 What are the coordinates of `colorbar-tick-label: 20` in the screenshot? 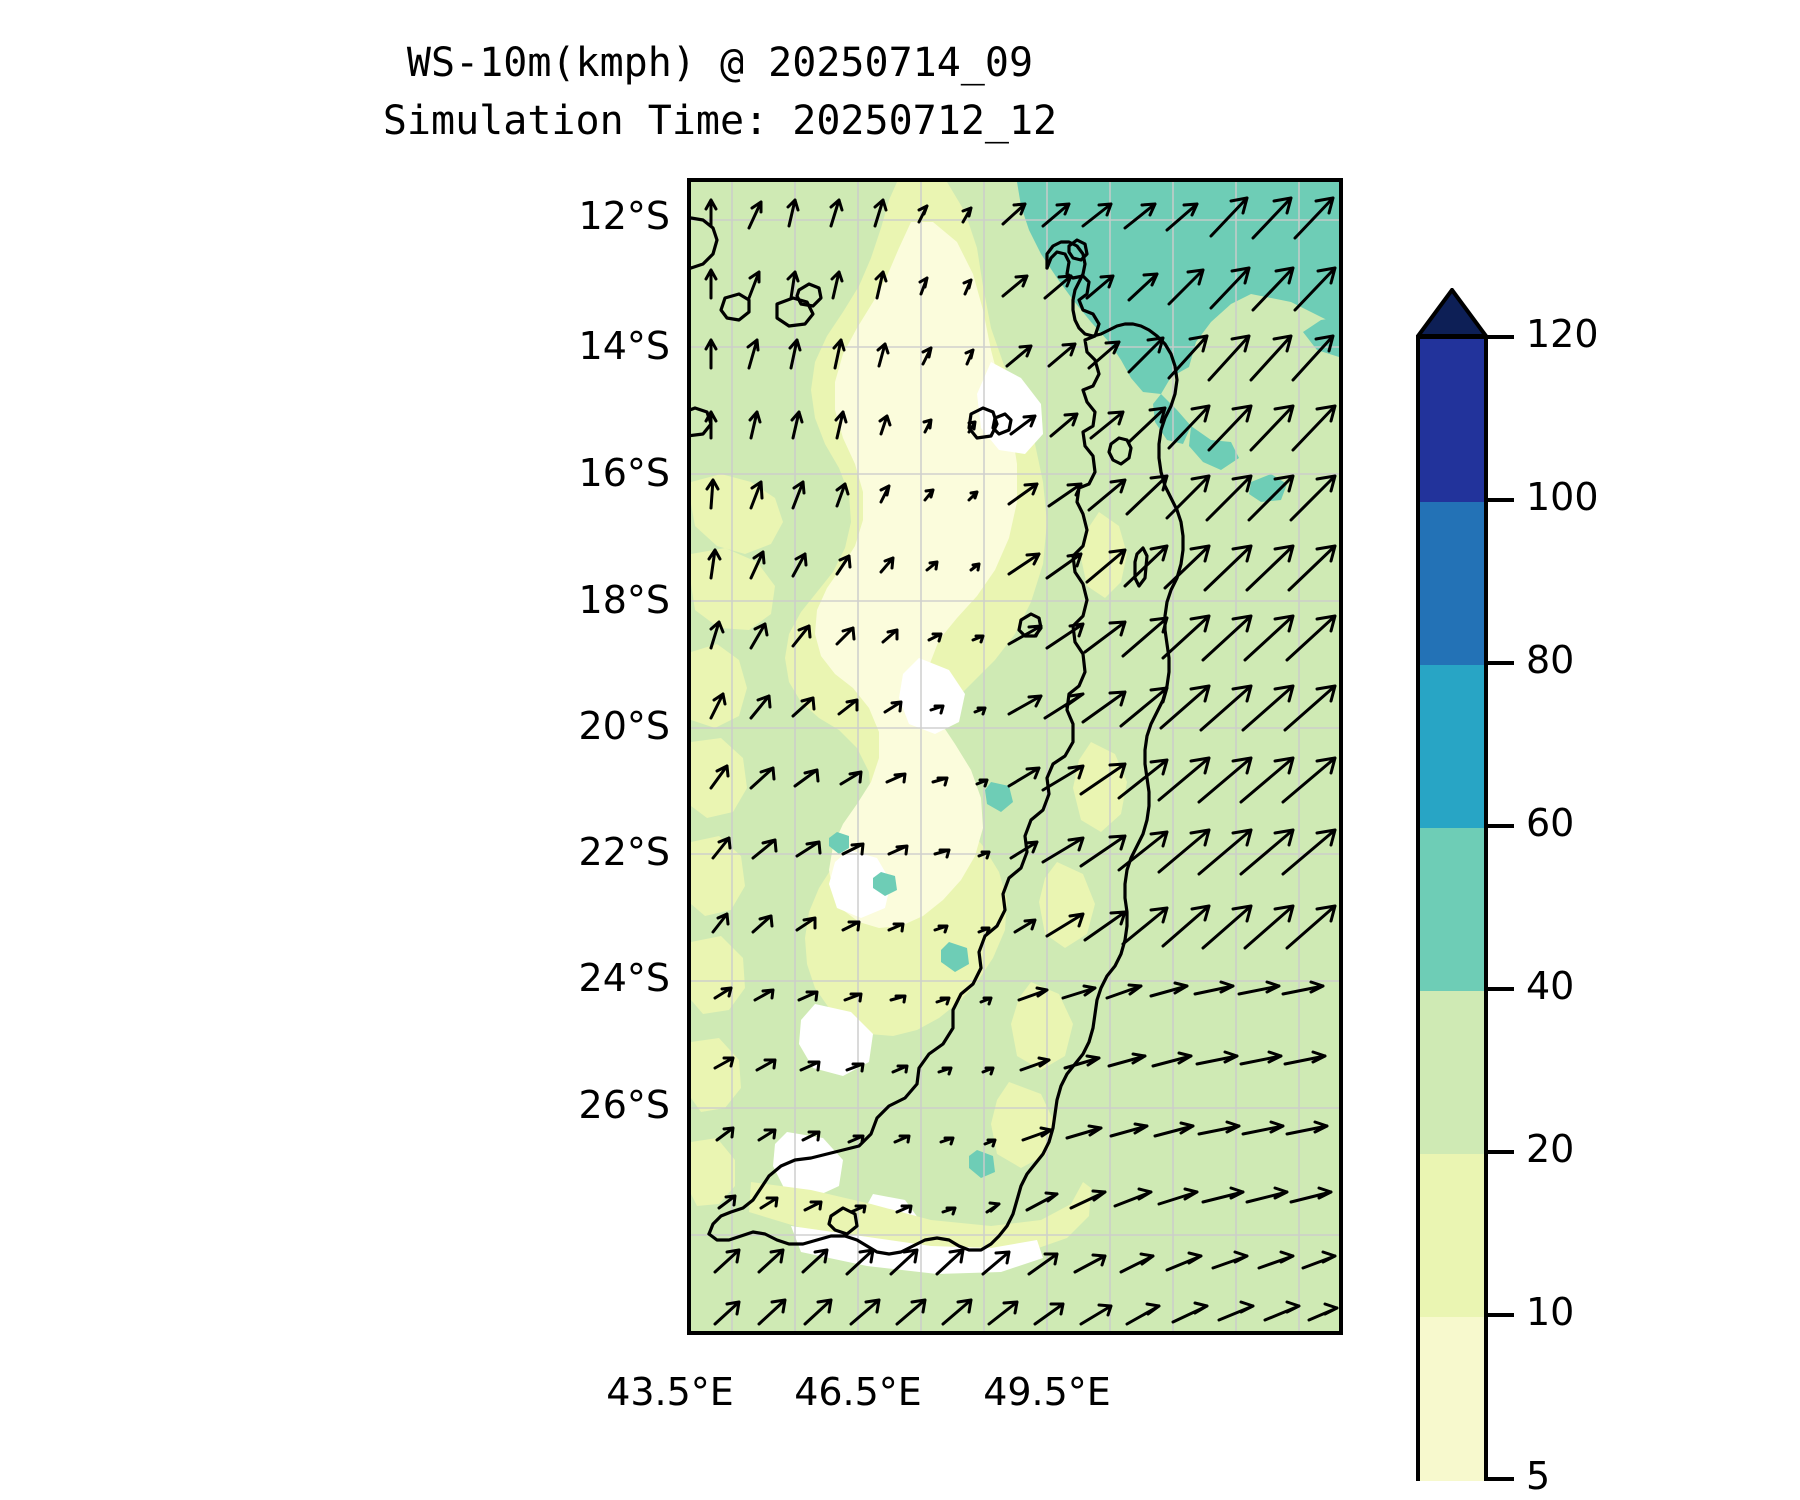 It's located at (1550, 1149).